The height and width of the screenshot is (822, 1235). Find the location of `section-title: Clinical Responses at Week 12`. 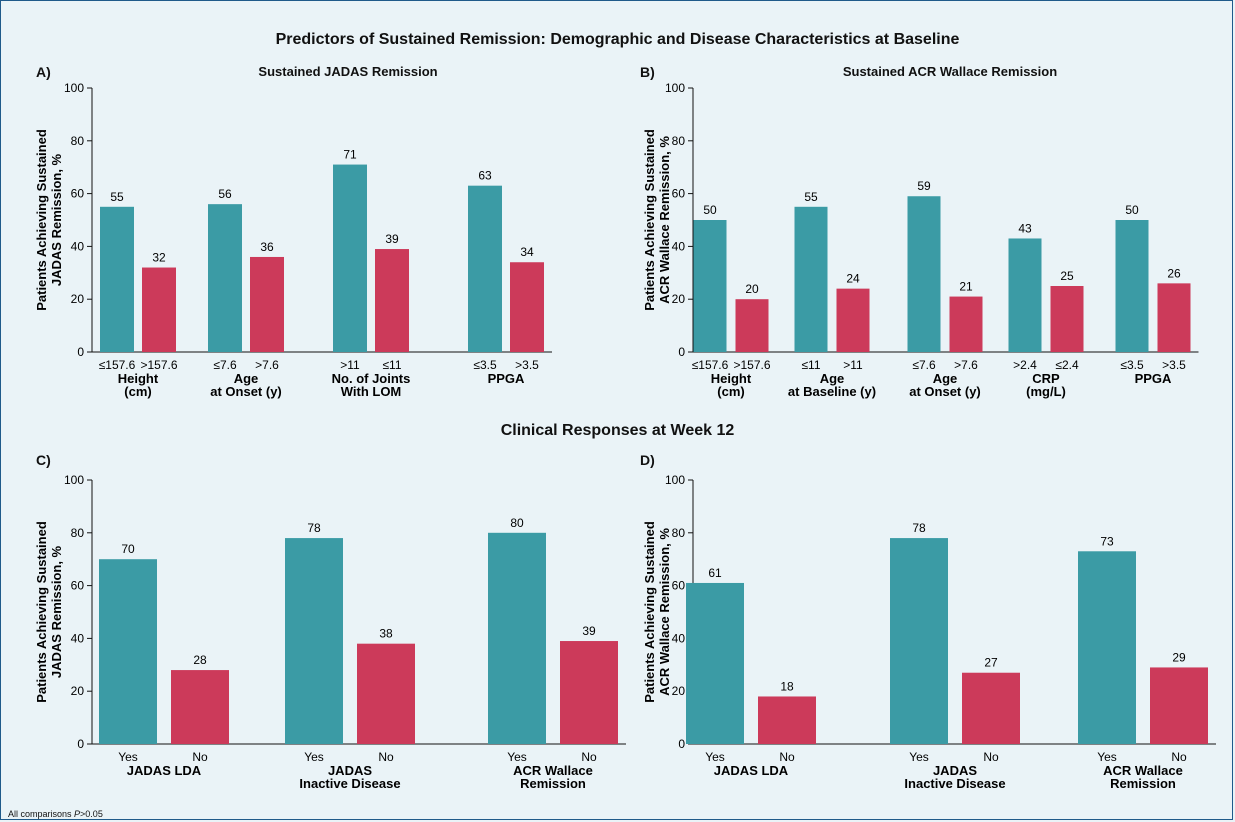

section-title: Clinical Responses at Week 12 is located at coordinates (617, 430).